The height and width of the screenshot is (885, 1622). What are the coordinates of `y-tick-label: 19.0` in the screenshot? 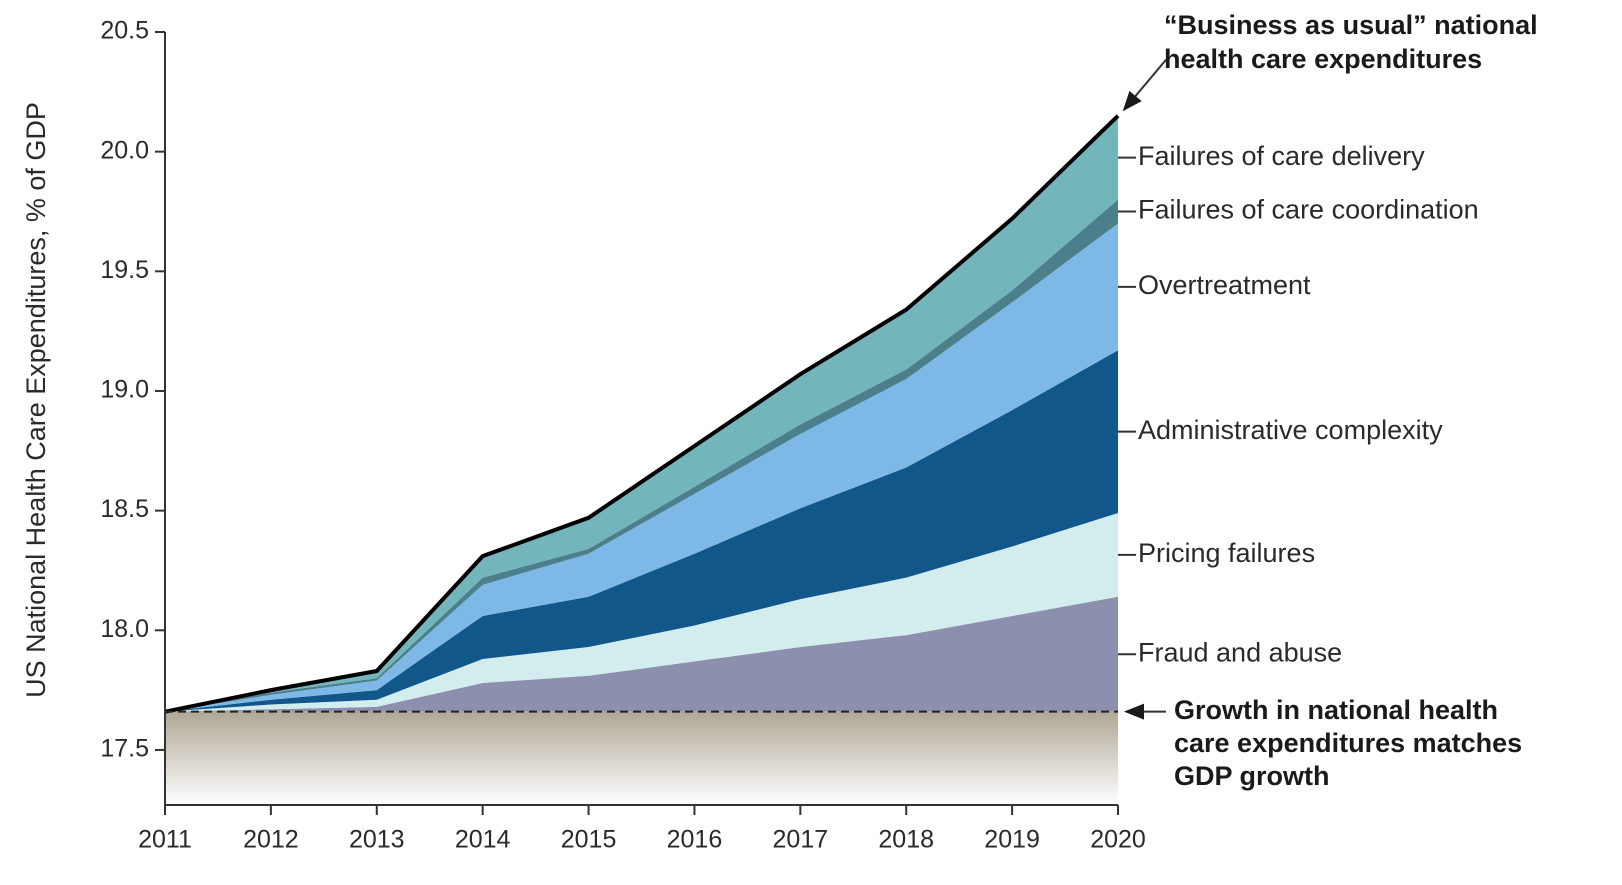 It's located at (124, 390).